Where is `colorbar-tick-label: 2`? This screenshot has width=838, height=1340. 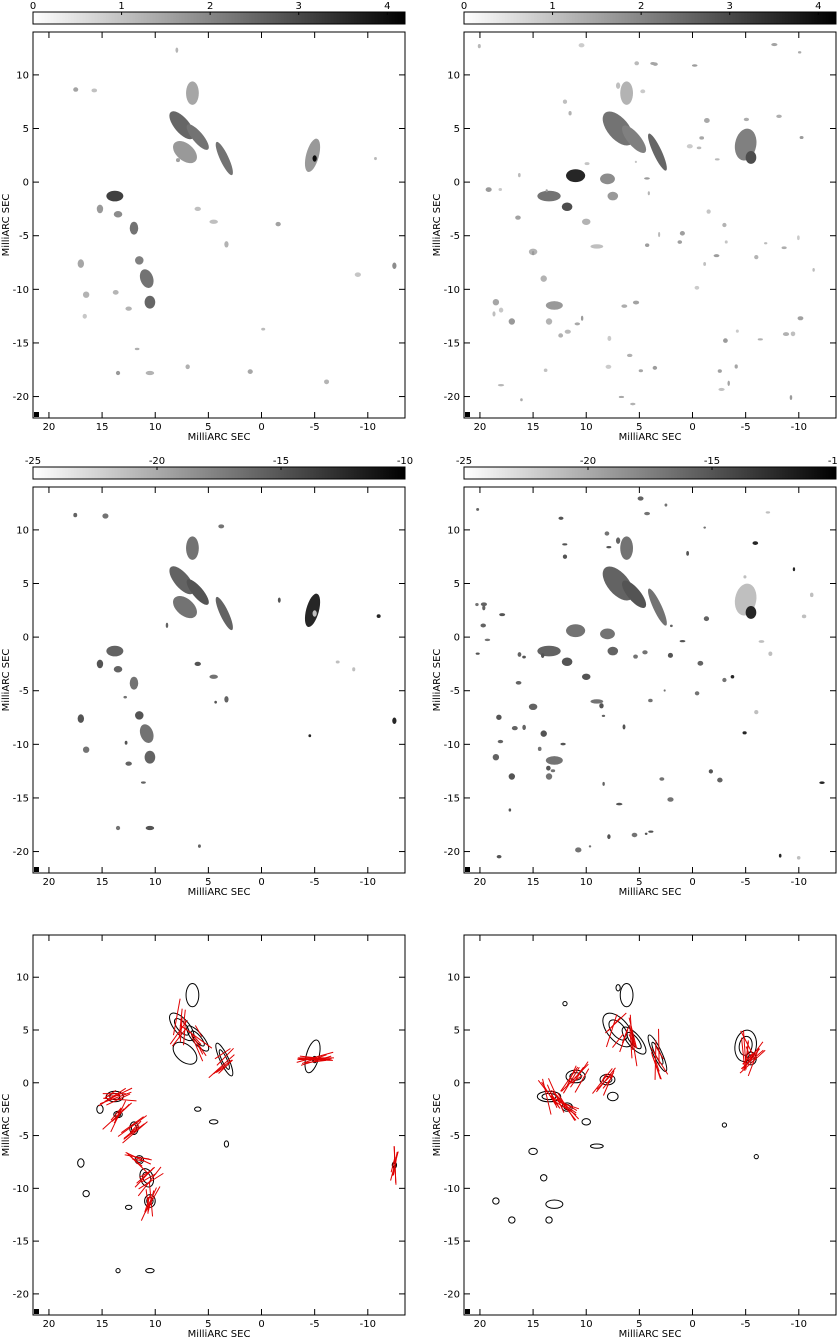
colorbar-tick-label: 2 is located at coordinates (641, 6).